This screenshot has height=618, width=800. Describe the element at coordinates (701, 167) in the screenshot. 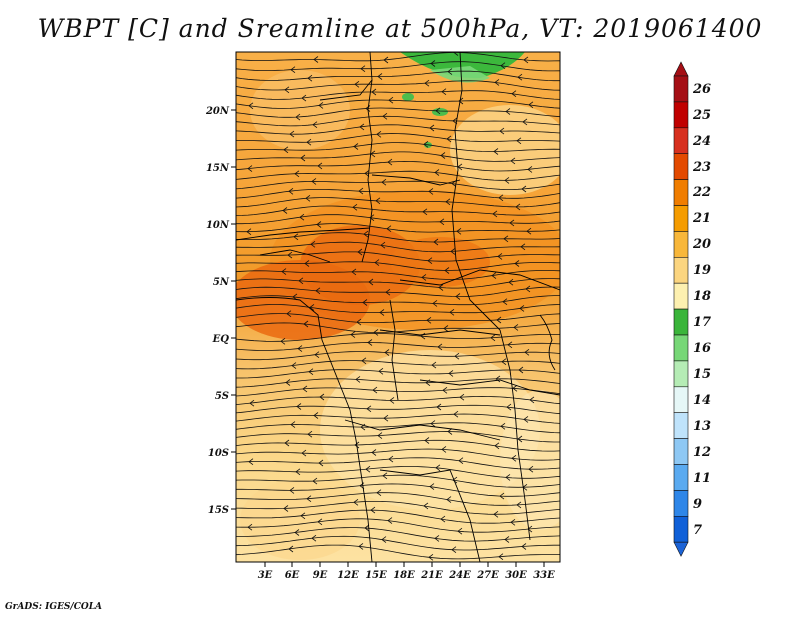

I see `colorbar-label: 23` at that location.